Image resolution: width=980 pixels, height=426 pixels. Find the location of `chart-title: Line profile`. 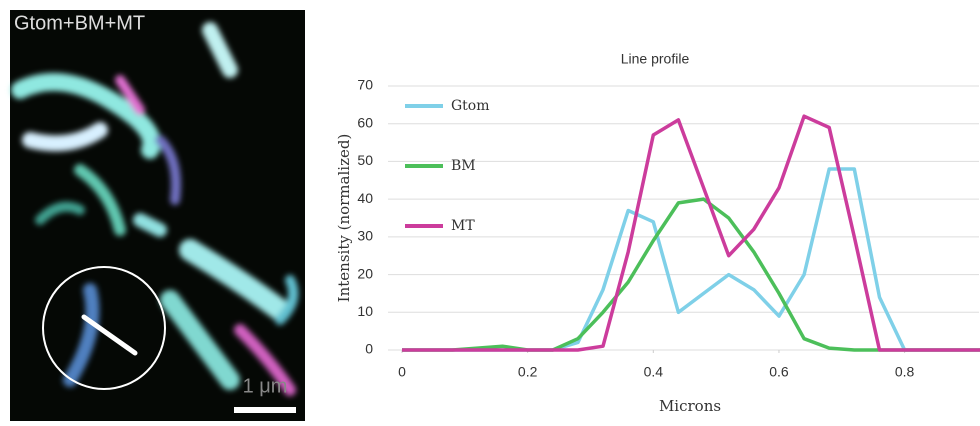

chart-title: Line profile is located at coordinates (655, 59).